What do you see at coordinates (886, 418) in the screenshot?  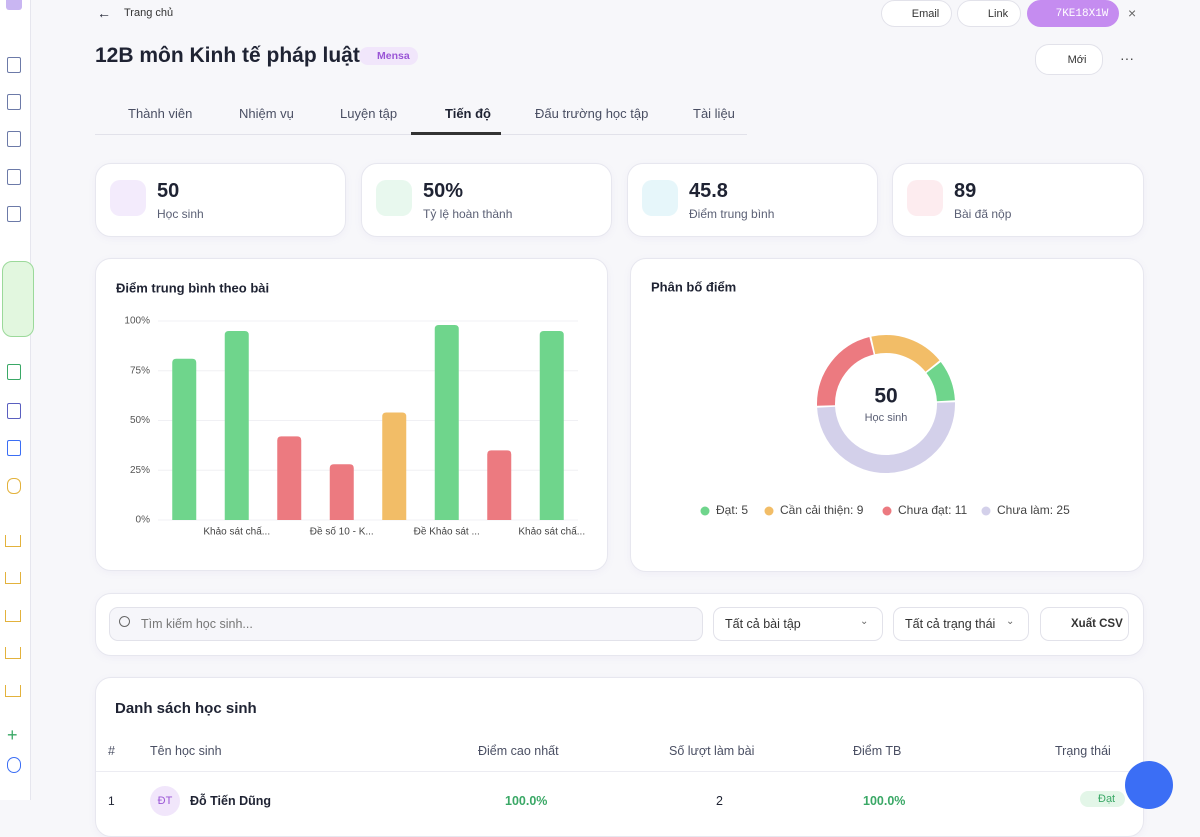 I see `donut-center-label: Học sinh` at bounding box center [886, 418].